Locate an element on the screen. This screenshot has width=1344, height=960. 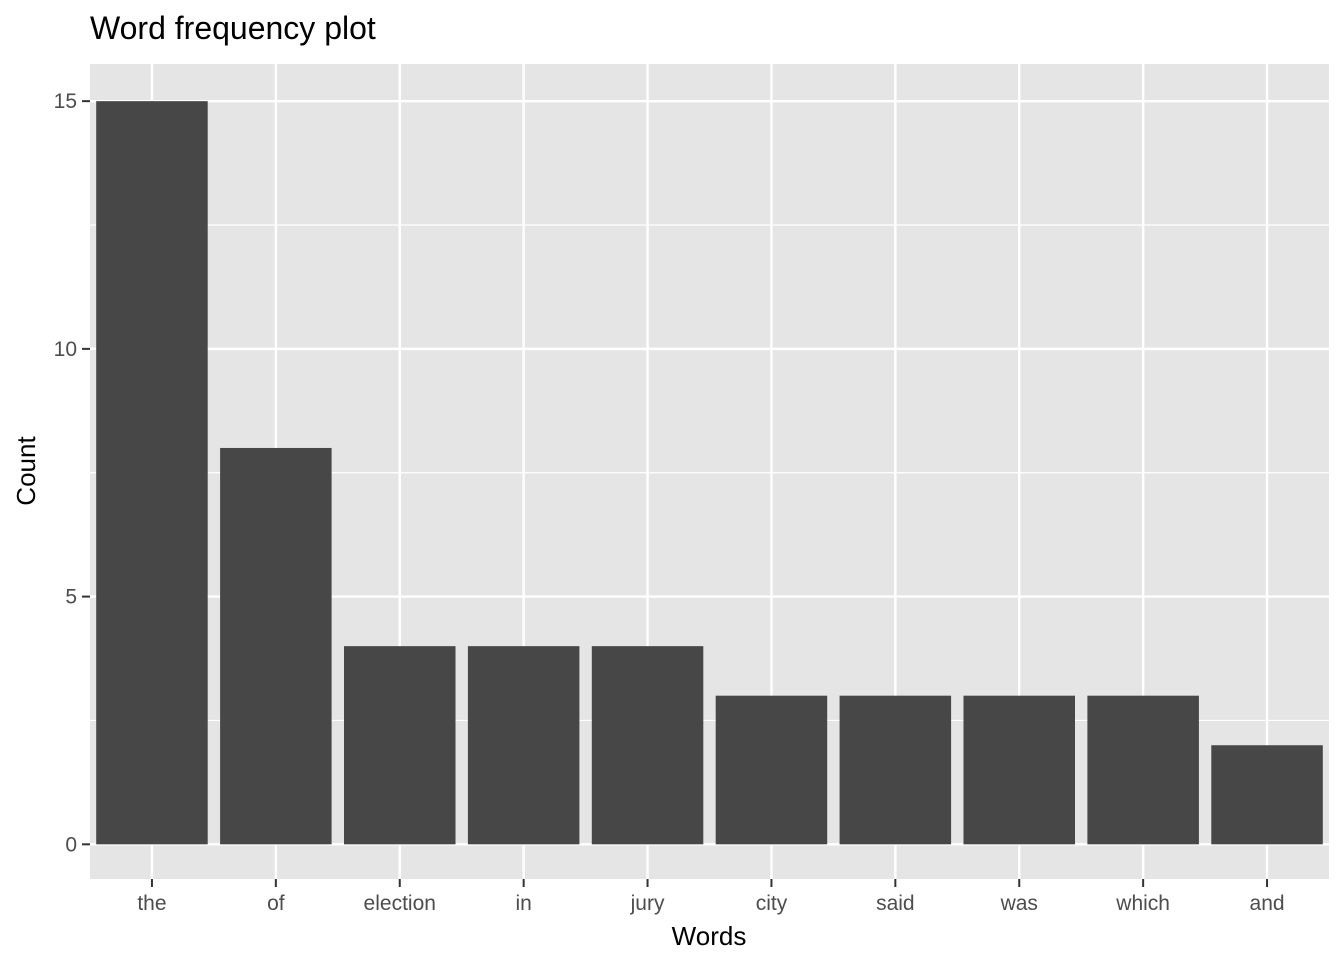
x-tick-label: was is located at coordinates (1019, 903).